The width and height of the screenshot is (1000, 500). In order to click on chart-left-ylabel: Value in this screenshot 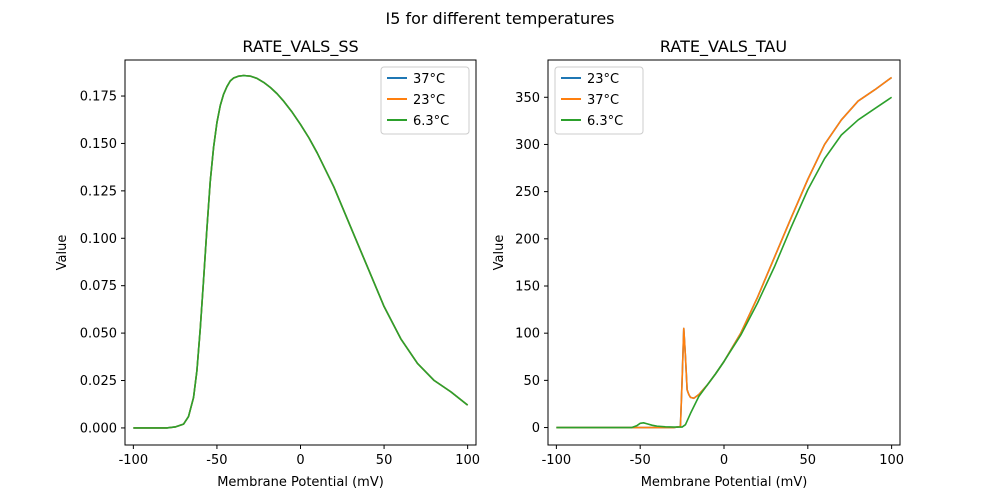, I will do `click(62, 253)`.